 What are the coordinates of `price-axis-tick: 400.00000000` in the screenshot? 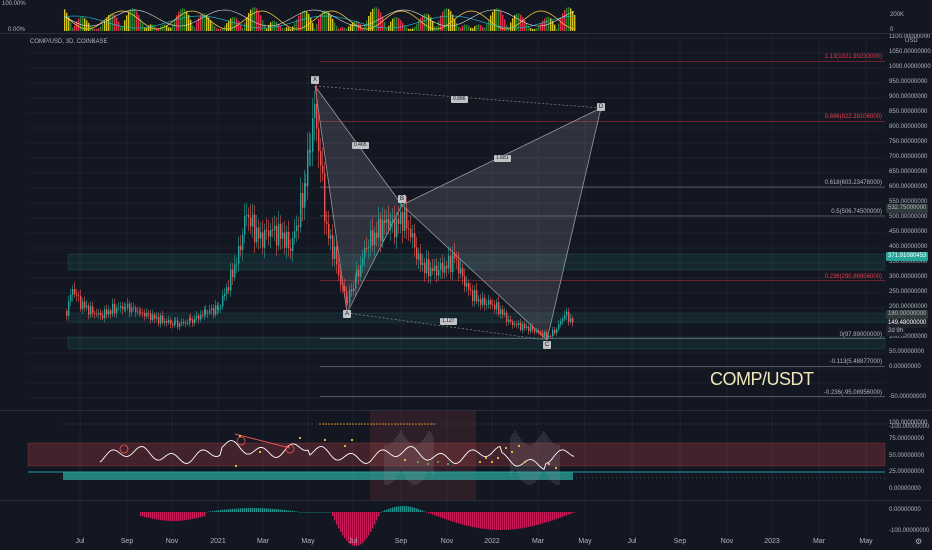 It's located at (908, 247).